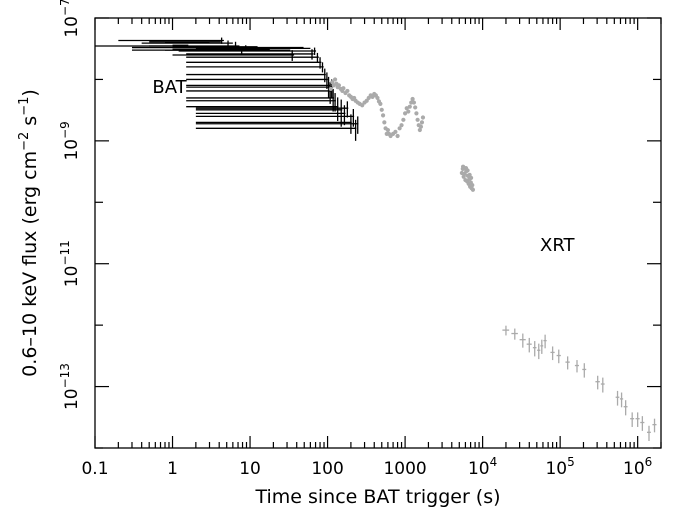 The width and height of the screenshot is (675, 513). What do you see at coordinates (65, 375) in the screenshot?
I see `y-tick-label-exp: −13` at bounding box center [65, 375].